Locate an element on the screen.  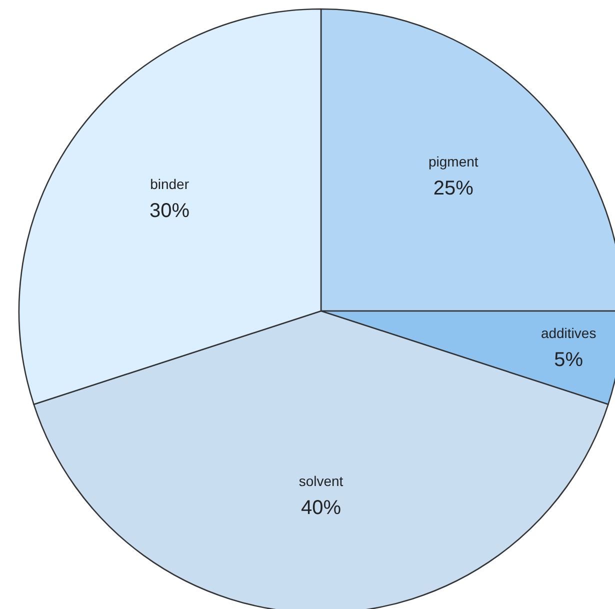
slice-label: pigment is located at coordinates (453, 162).